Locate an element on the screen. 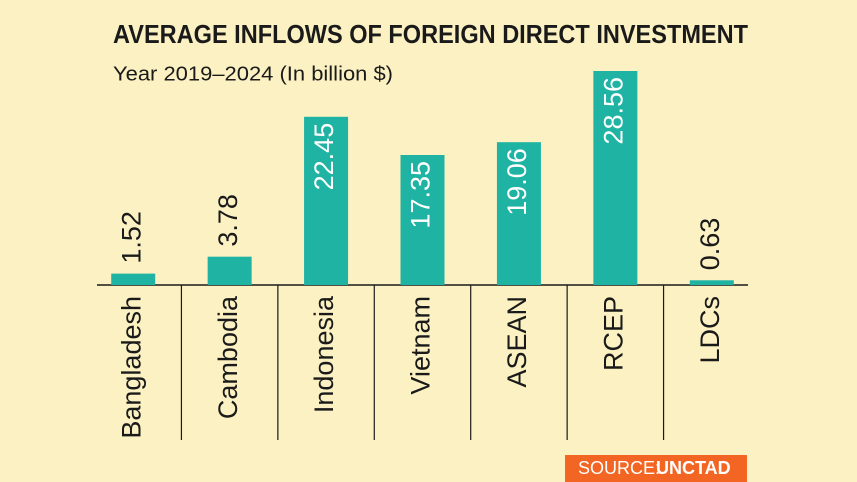 The height and width of the screenshot is (482, 857). source-label: SOURCE: is located at coordinates (619, 468).